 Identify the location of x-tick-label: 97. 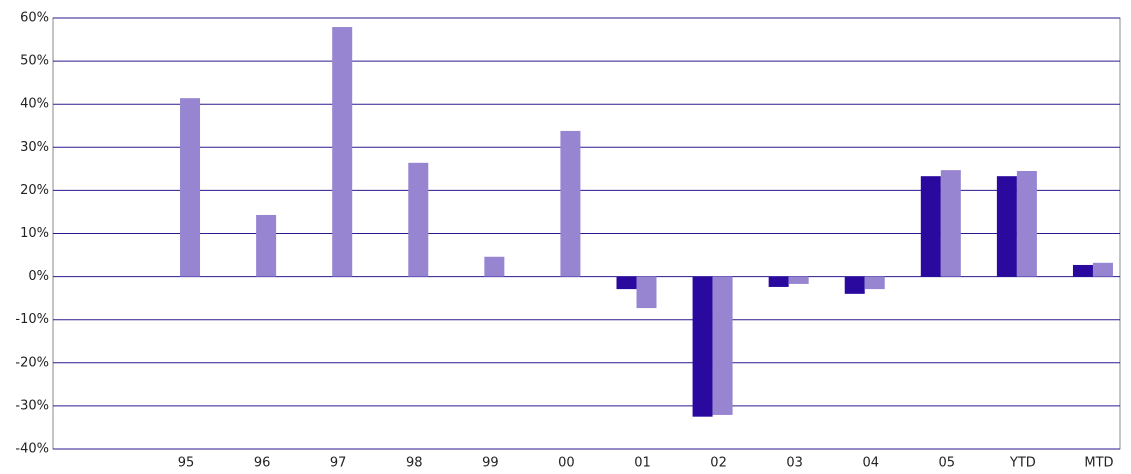
(338, 463).